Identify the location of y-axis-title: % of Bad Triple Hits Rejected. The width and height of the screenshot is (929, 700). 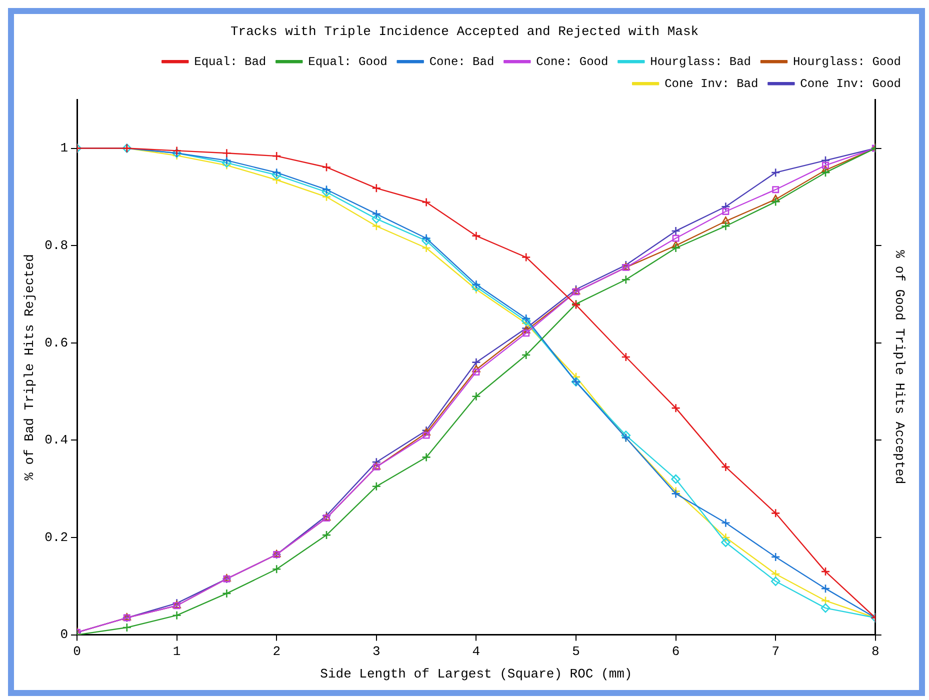
(30, 367).